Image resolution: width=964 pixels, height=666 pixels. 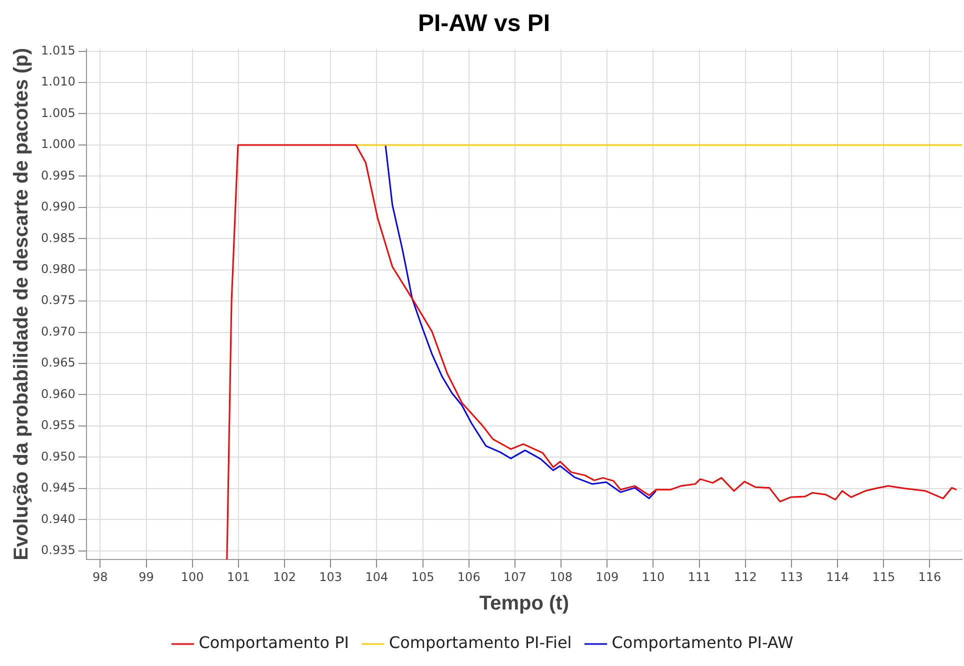 I want to click on y-tick-label: 0.985, so click(x=58, y=237).